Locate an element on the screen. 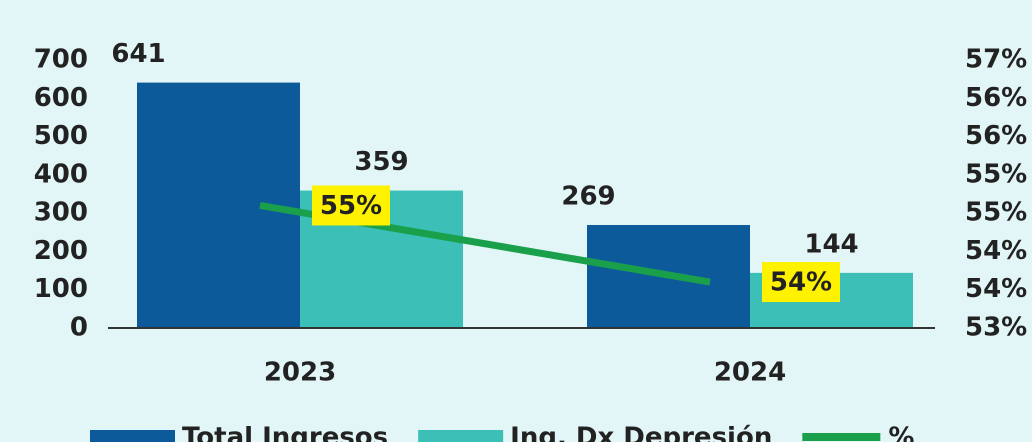 This screenshot has width=1032, height=442. x-tick-label: 2023 is located at coordinates (300, 373).